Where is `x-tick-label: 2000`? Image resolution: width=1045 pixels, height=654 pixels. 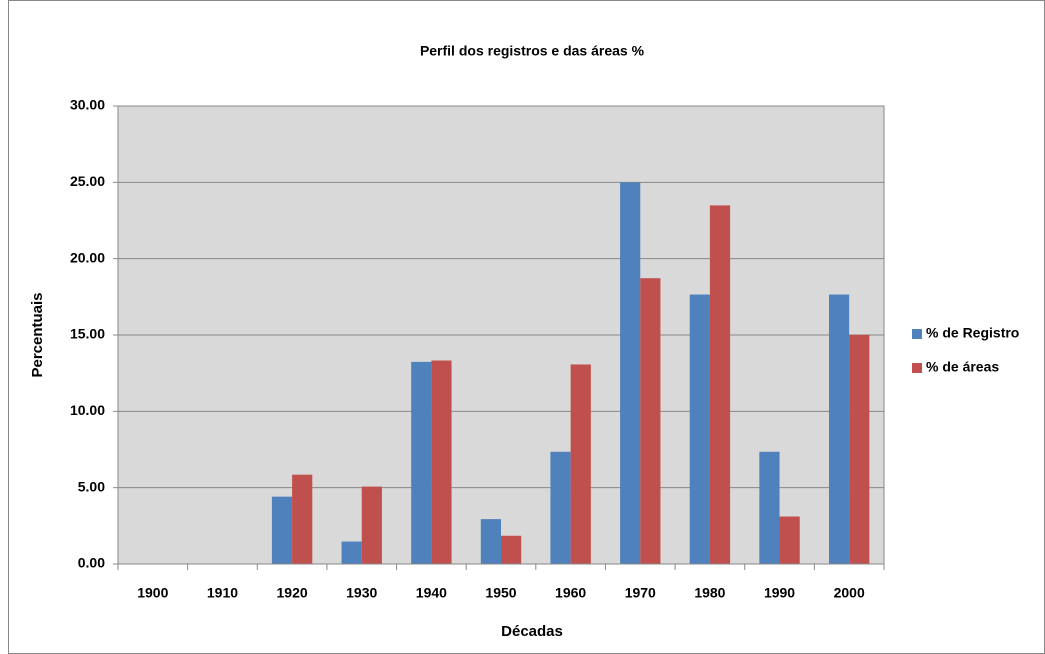
x-tick-label: 2000 is located at coordinates (849, 593).